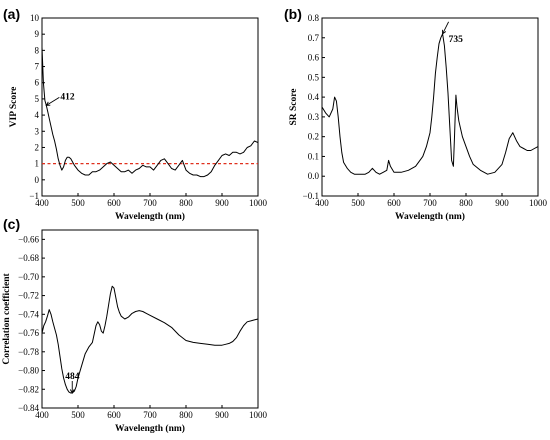 The image size is (550, 440). What do you see at coordinates (28, 239) in the screenshot?
I see `y-tick-label: −0.66` at bounding box center [28, 239].